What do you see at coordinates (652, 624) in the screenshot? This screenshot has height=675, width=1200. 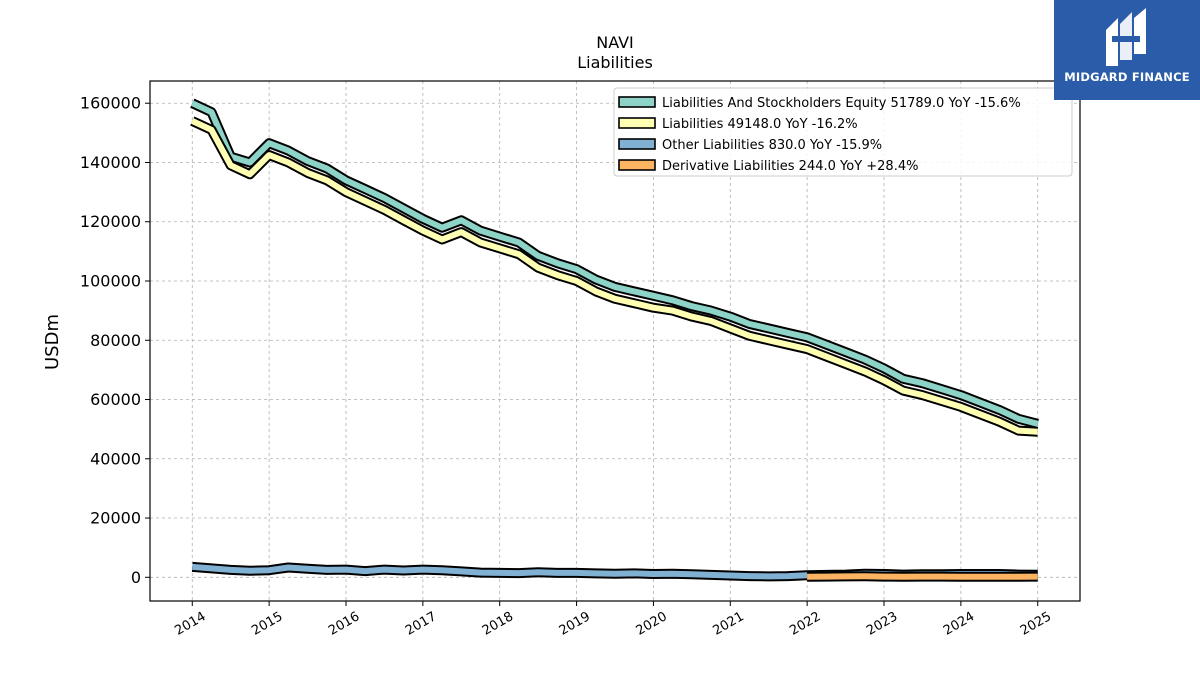 I see `x-tick-label: 2020` at bounding box center [652, 624].